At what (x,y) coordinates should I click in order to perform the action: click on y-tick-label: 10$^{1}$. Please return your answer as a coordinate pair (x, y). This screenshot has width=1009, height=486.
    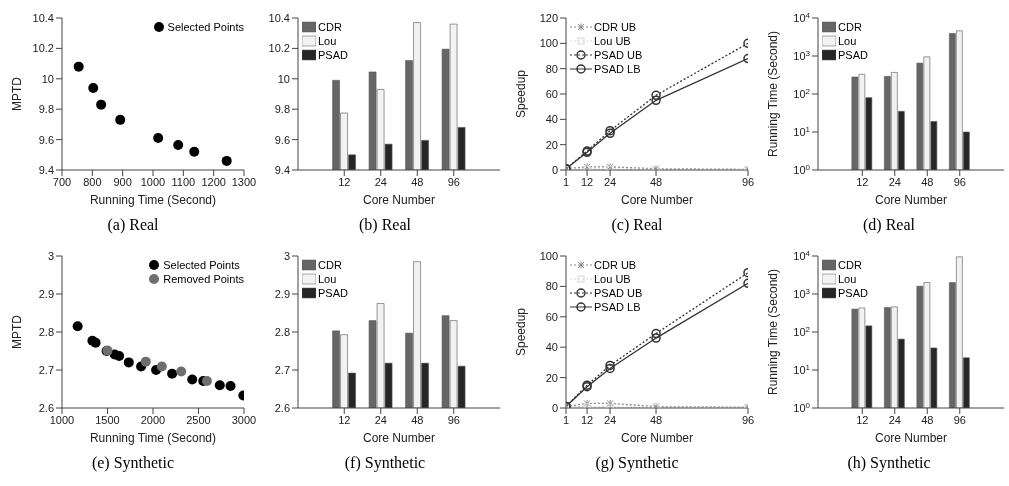
    Looking at the image, I should click on (802, 369).